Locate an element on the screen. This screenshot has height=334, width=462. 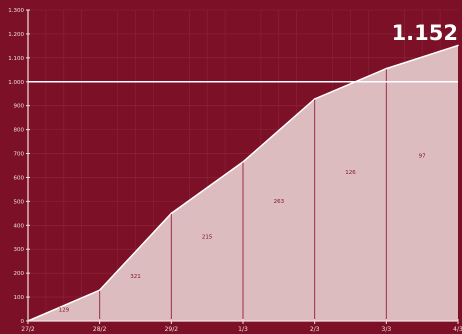
x-tick-label: 4/3 is located at coordinates (457, 329).